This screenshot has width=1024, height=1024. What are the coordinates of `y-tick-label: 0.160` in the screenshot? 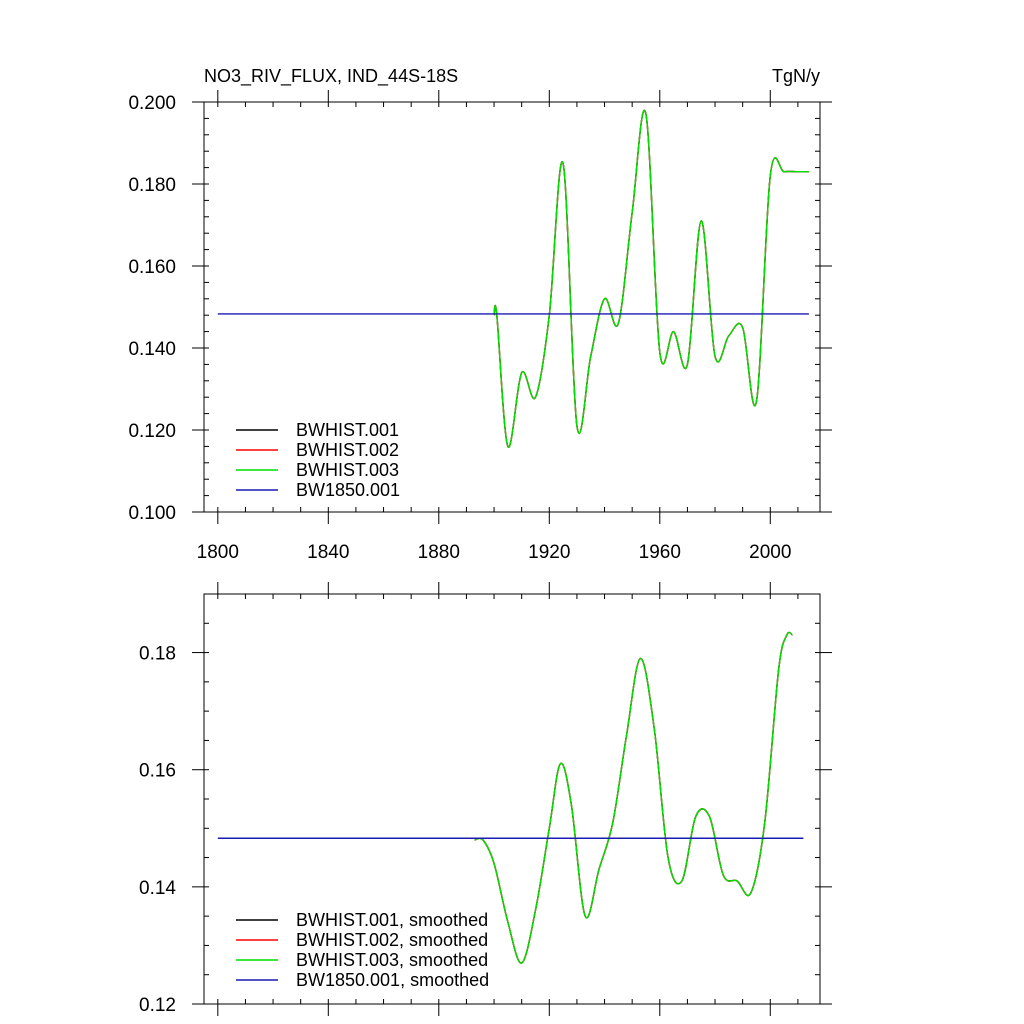 It's located at (152, 267).